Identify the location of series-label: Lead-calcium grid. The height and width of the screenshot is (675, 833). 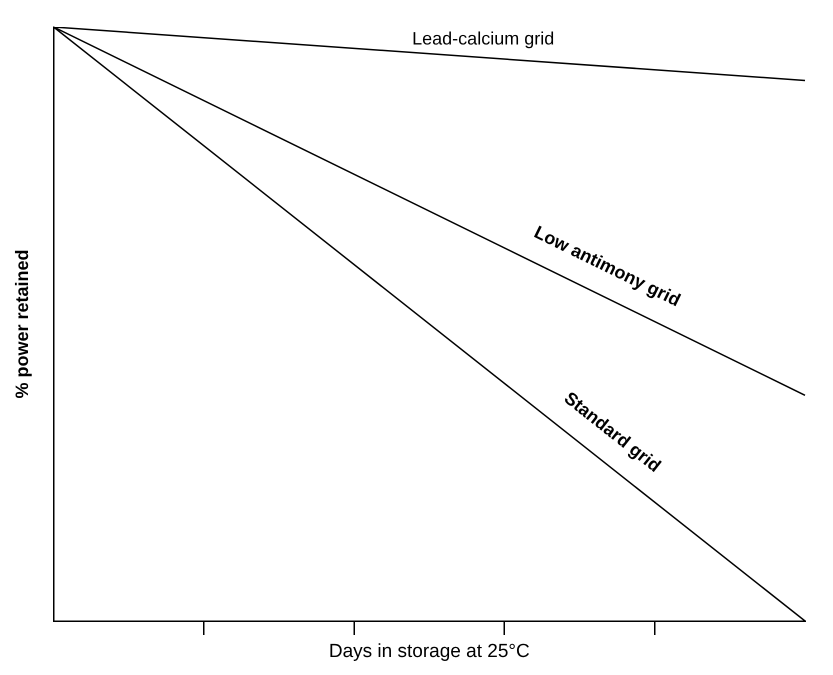
(483, 38).